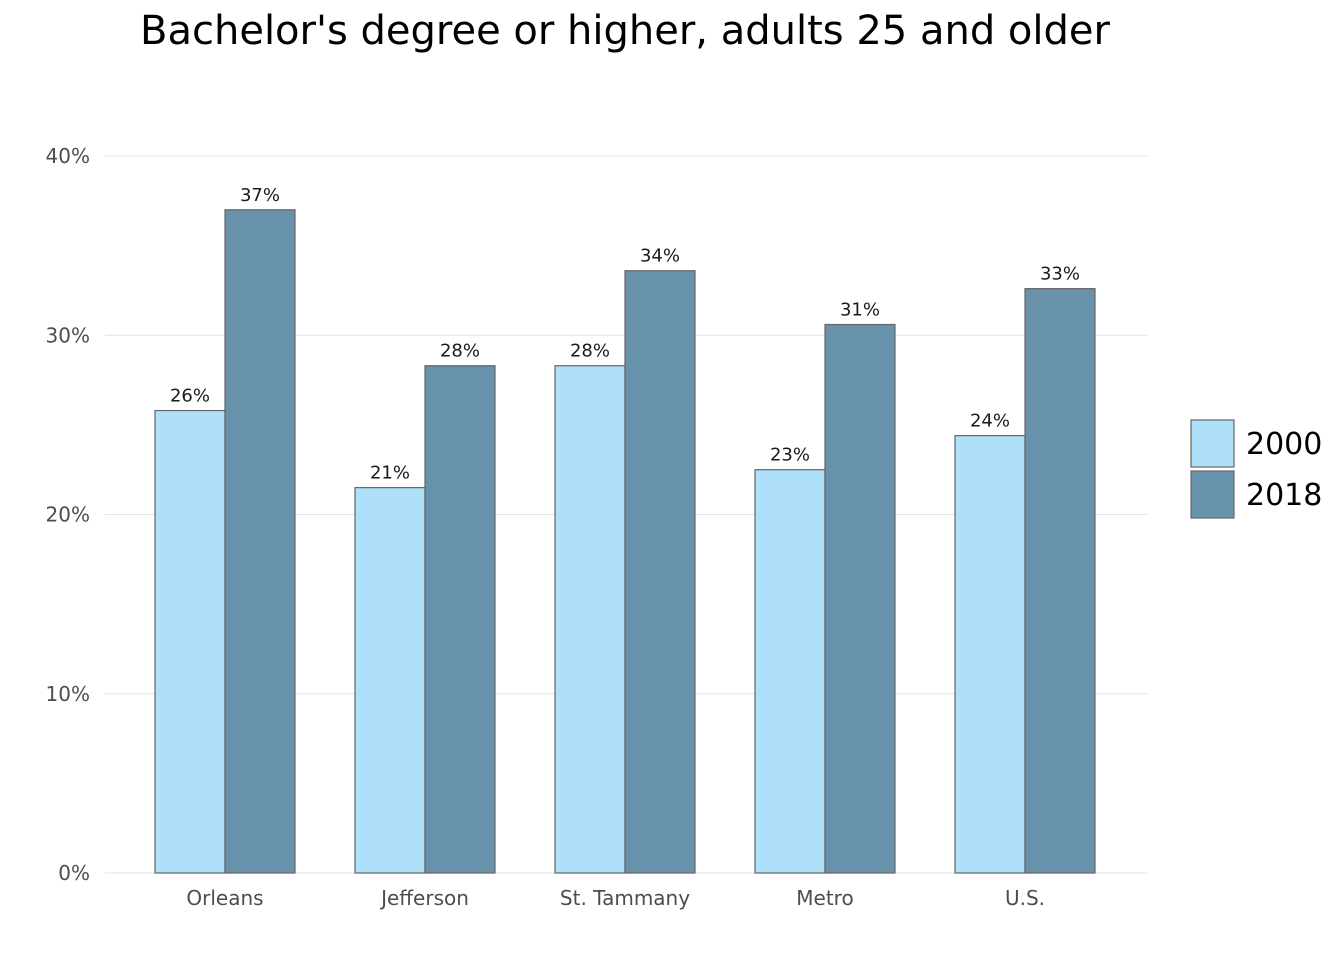 This screenshot has height=960, width=1344. What do you see at coordinates (390, 680) in the screenshot?
I see `bar-2000-jefferson` at bounding box center [390, 680].